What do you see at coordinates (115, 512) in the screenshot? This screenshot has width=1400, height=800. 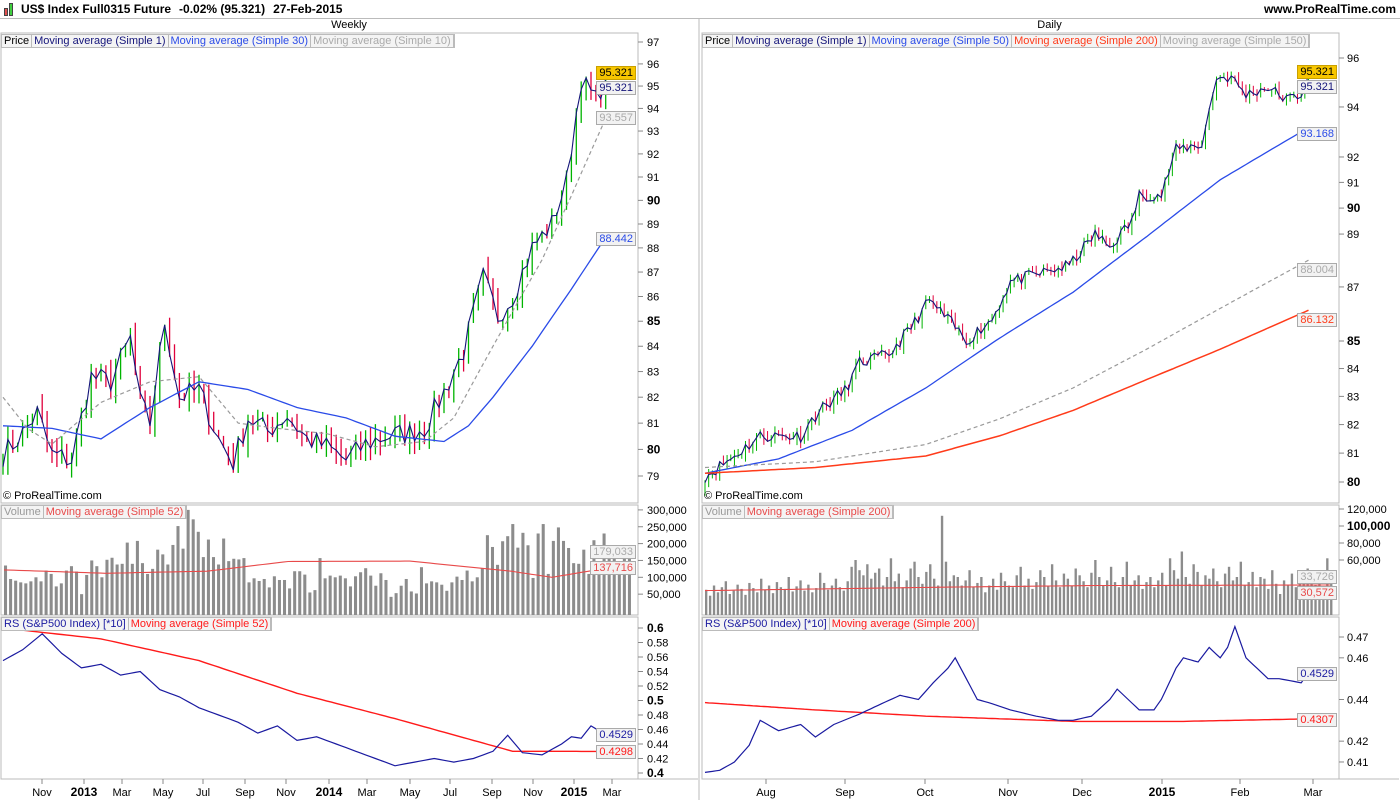 I see `legend-volume-ma: Moving average (Simple 52)` at bounding box center [115, 512].